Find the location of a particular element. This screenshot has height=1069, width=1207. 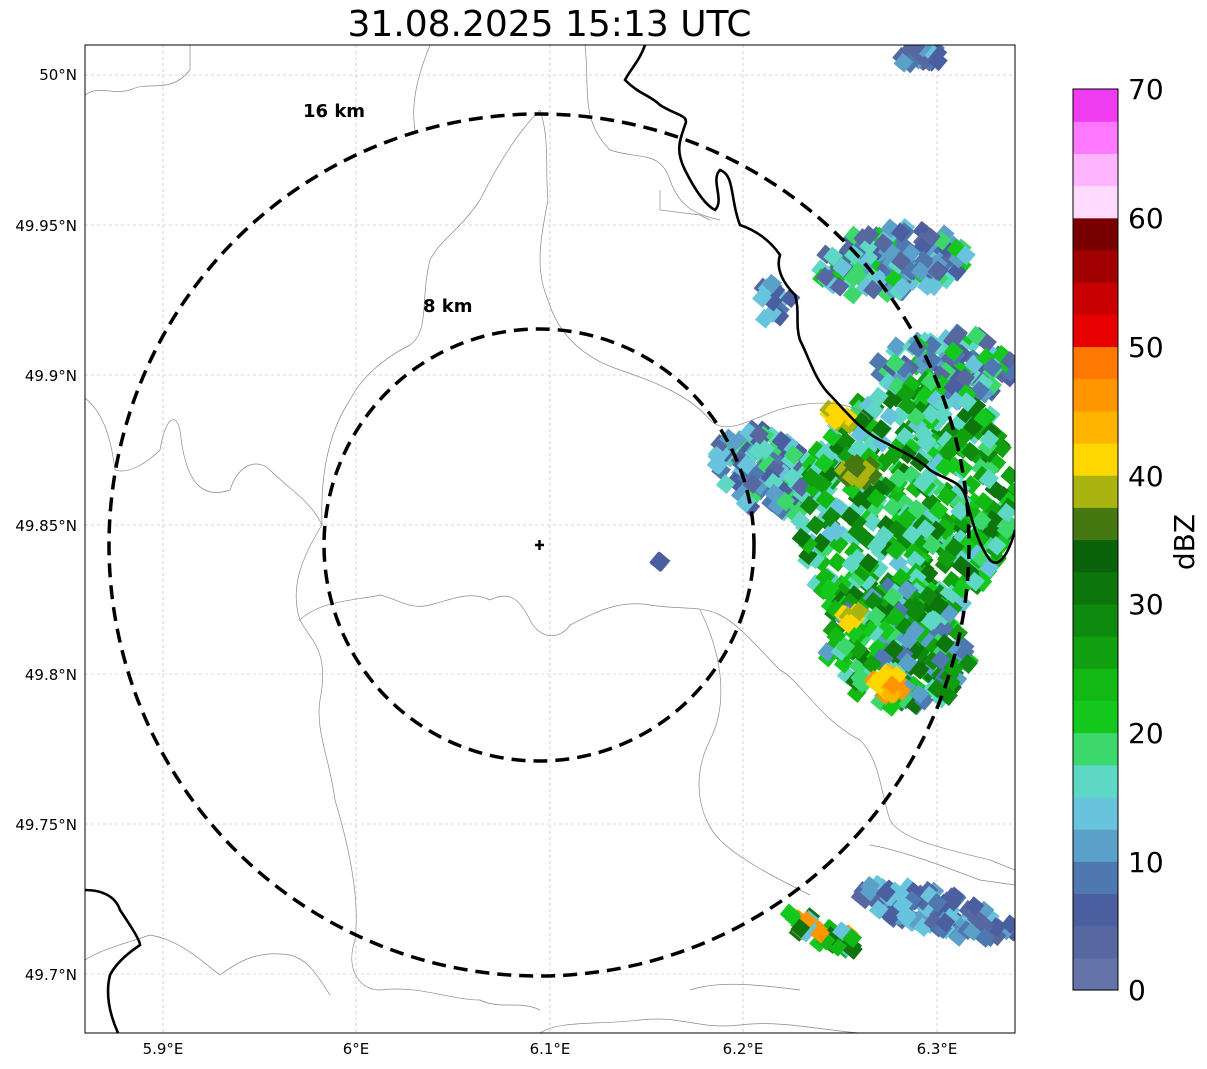

lat-tick-label: 49.7°N is located at coordinates (51, 975).